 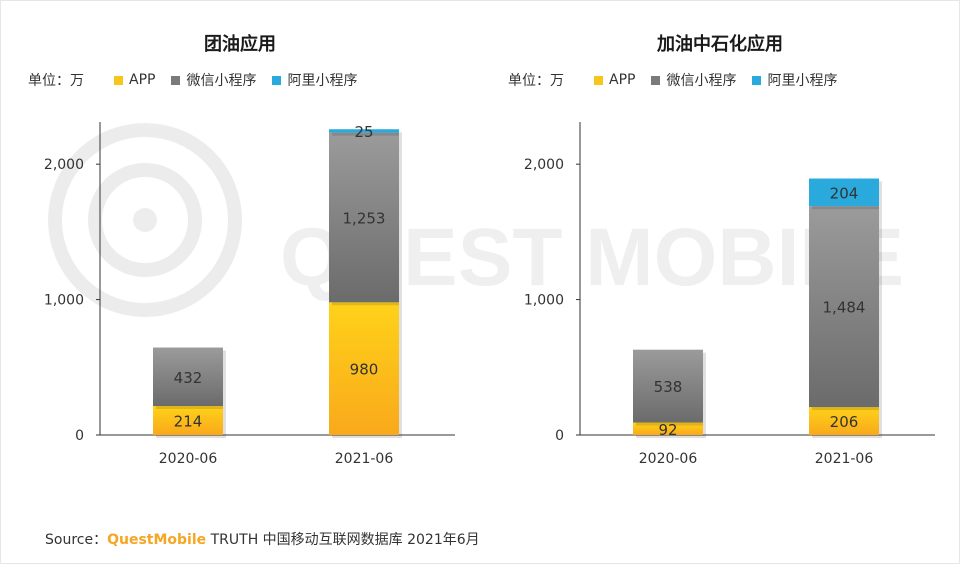 I want to click on data-label: 25, so click(x=363, y=132).